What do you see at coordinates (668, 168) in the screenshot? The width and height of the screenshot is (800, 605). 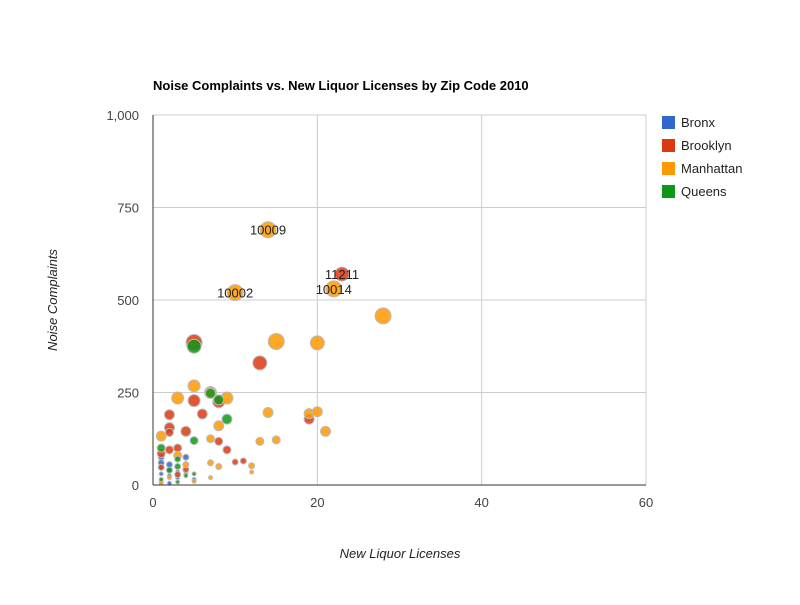 I see `legend-swatch-manhattan` at bounding box center [668, 168].